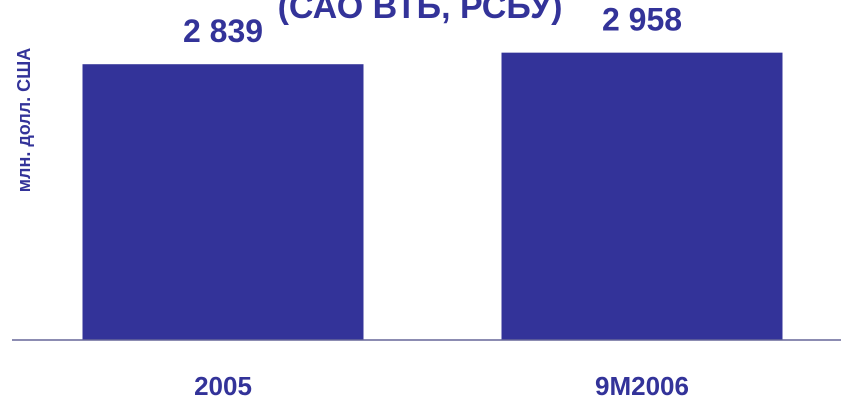 This screenshot has height=401, width=841. What do you see at coordinates (642, 386) in the screenshot?
I see `category-label-9m2006: 9M2006` at bounding box center [642, 386].